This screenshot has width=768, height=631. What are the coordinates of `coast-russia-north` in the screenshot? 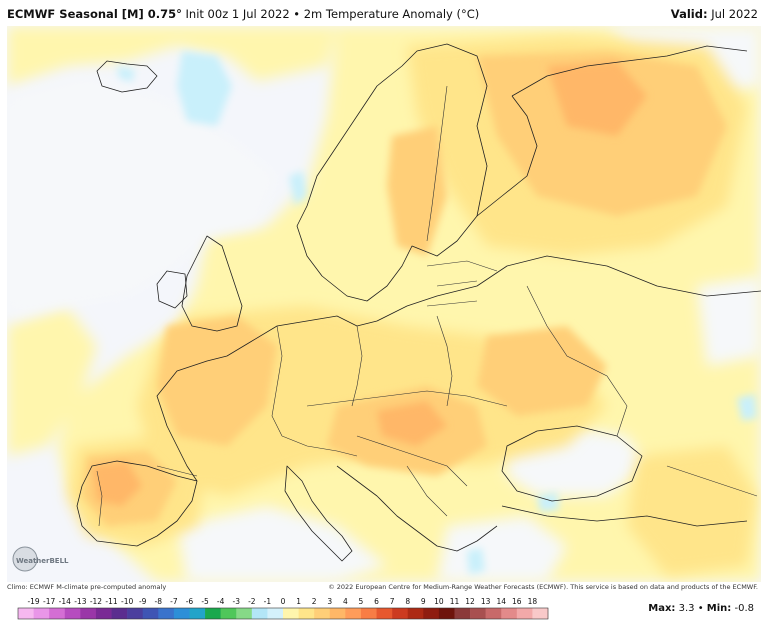 It's located at (629, 71).